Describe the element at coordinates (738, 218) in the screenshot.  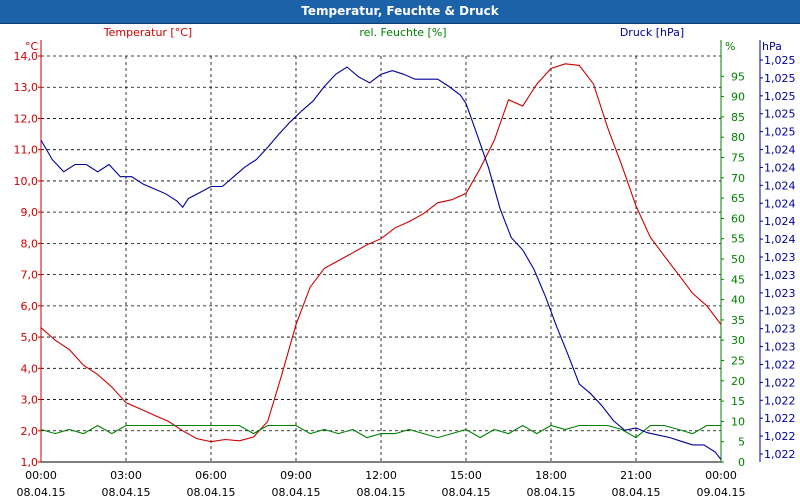
I see `humidity-tick-label: 60` at that location.